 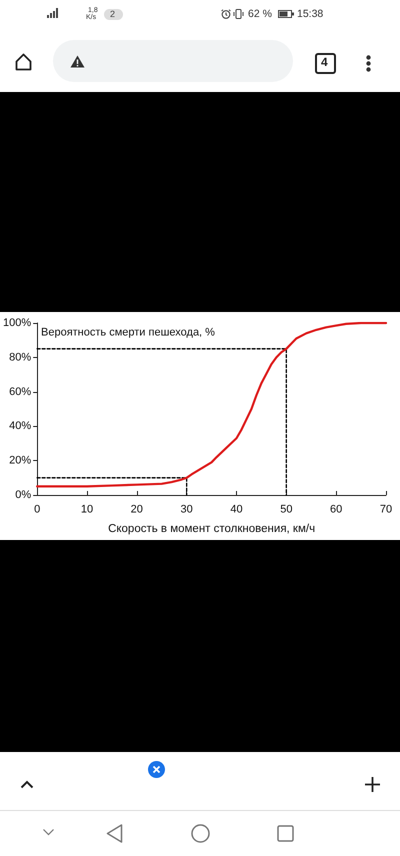 What do you see at coordinates (20, 460) in the screenshot?
I see `y-tick-label: 20%` at bounding box center [20, 460].